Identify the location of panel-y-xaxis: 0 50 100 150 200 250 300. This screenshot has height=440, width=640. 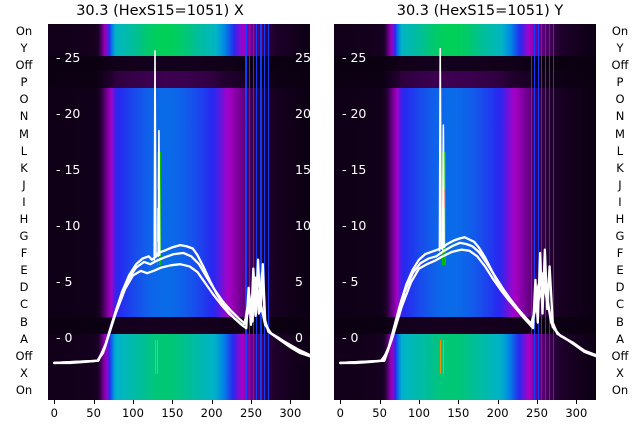
(465, 420).